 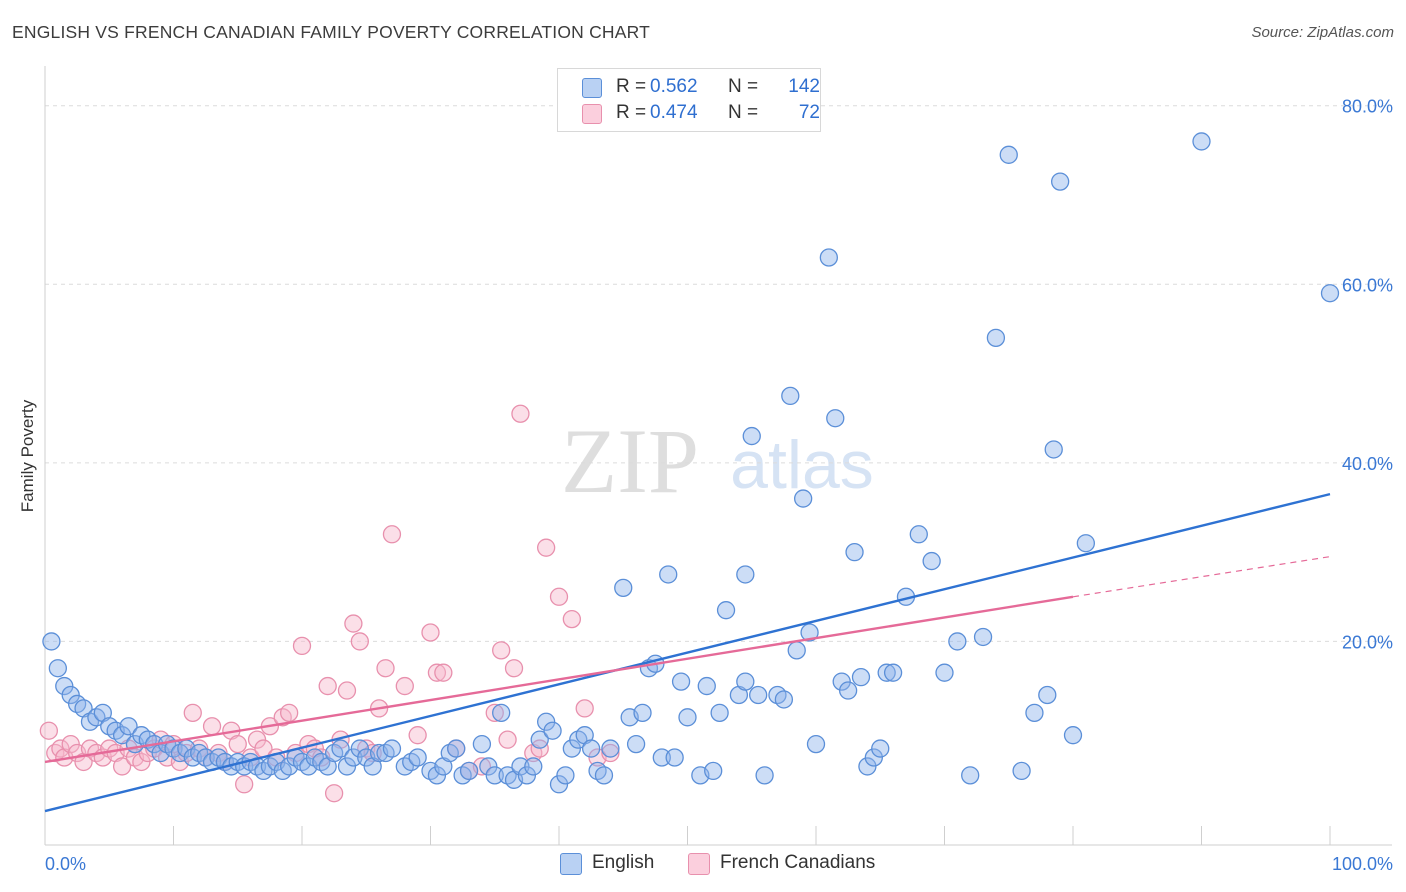 I want to click on correlation-legend: R = 0.562 N = 142 R = 0.474 N = 72, so click(x=689, y=100).